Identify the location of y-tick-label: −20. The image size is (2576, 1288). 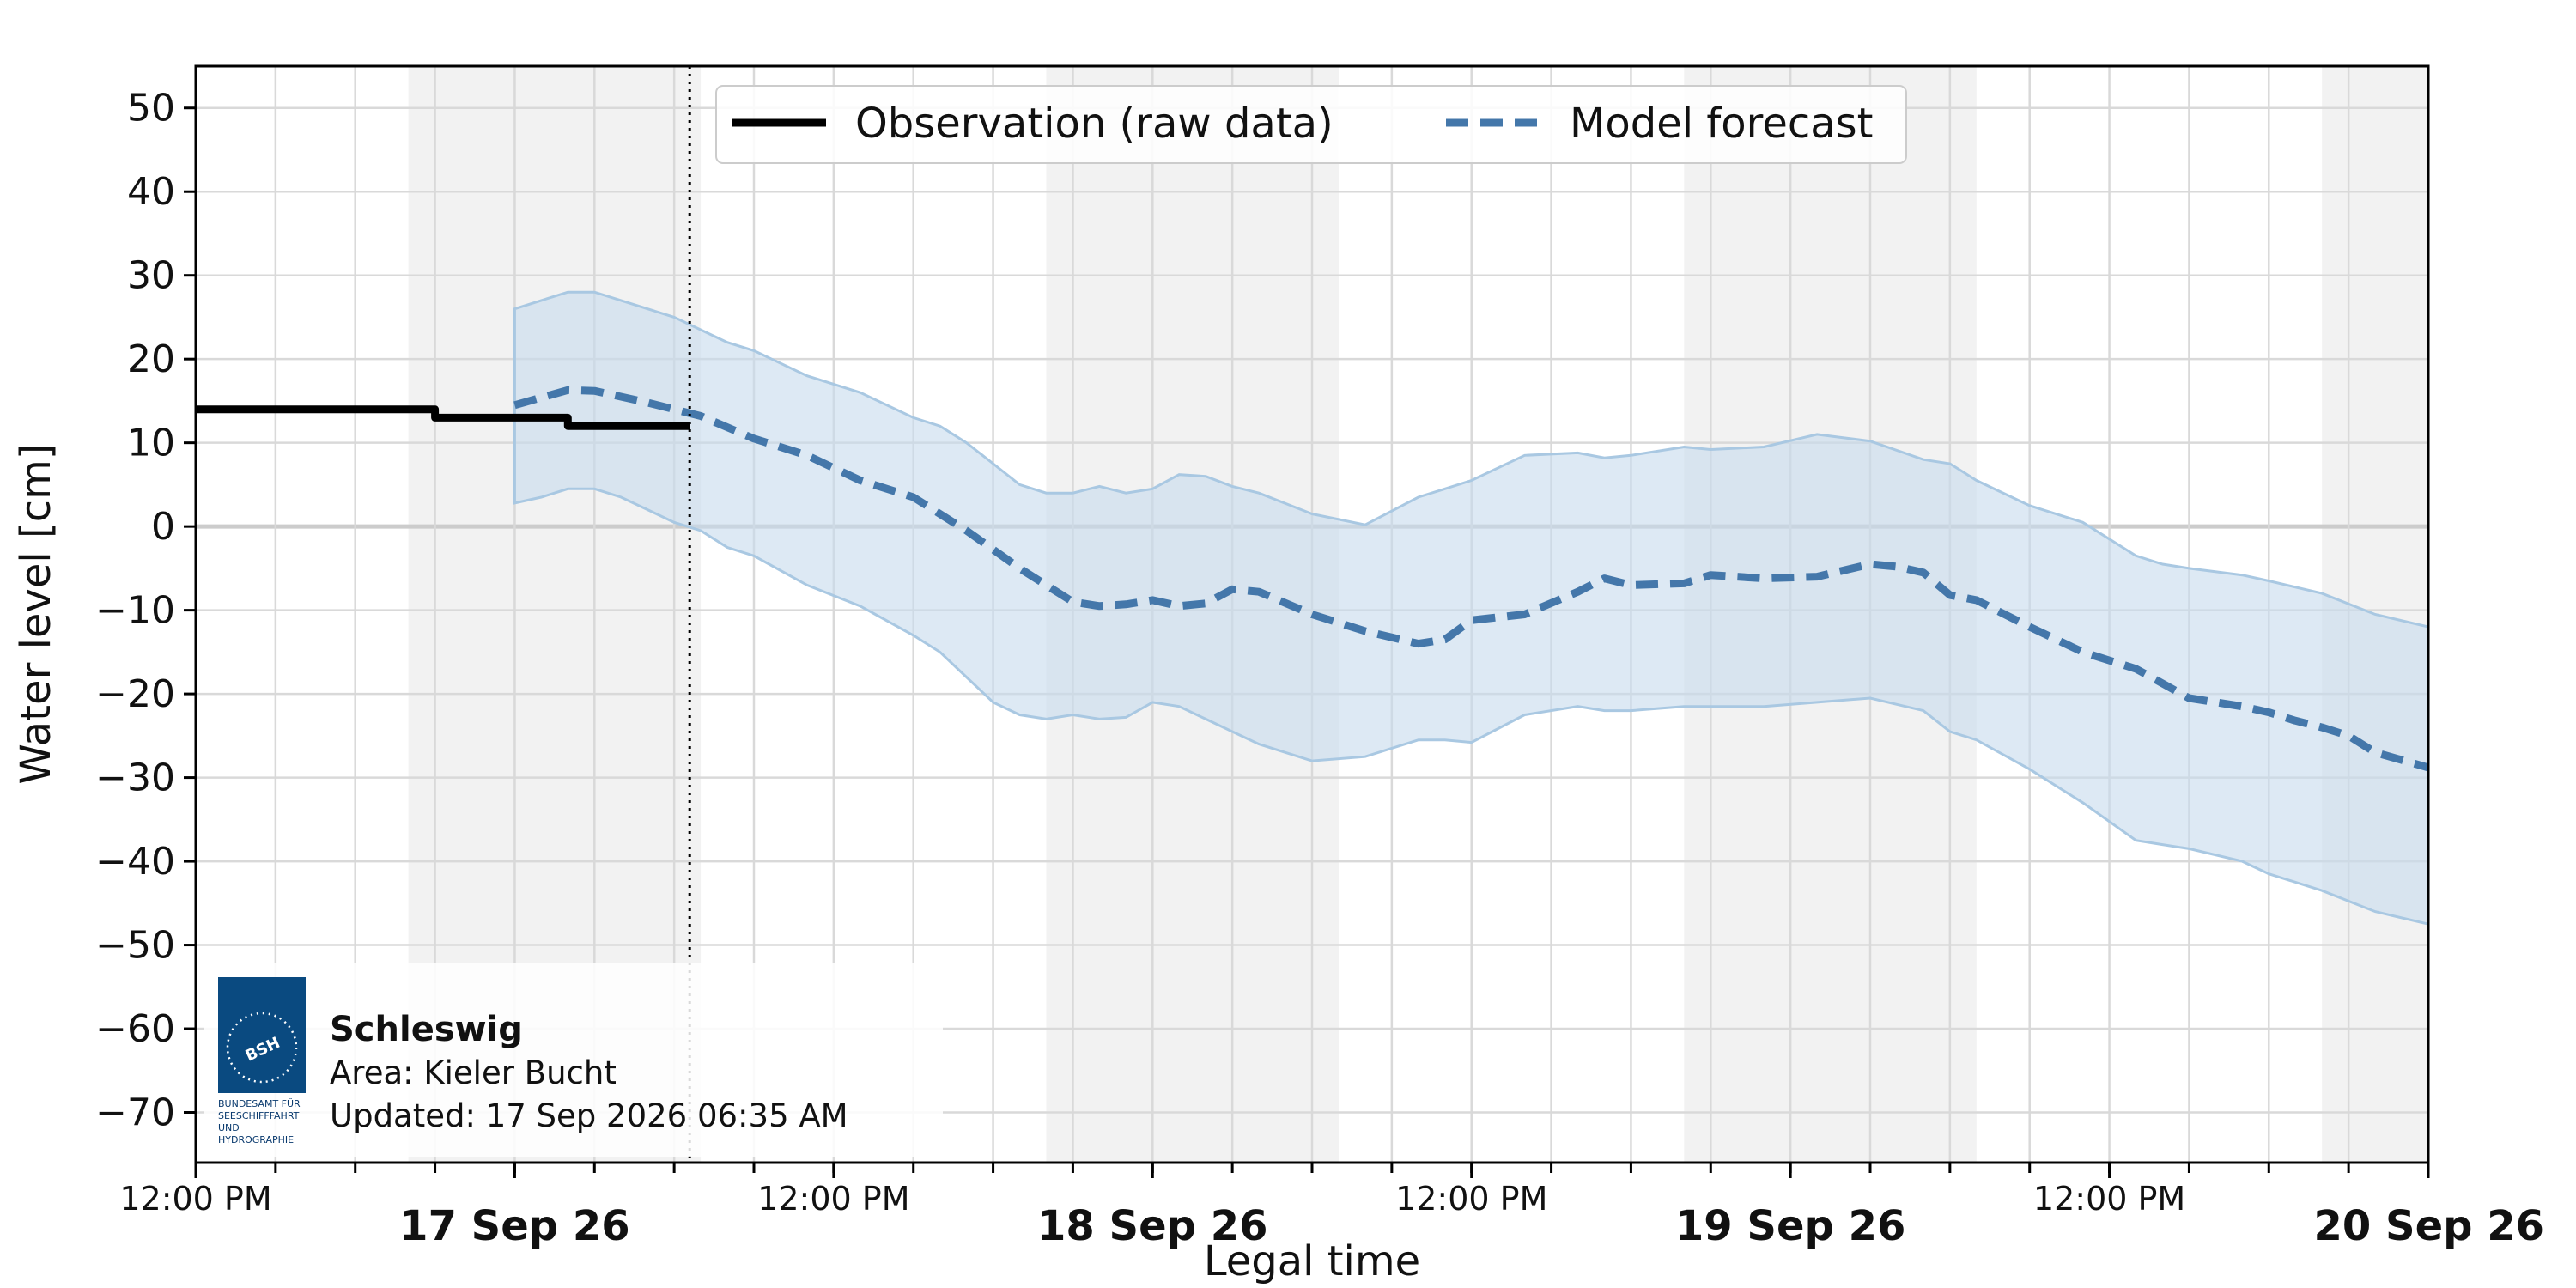
(135, 694).